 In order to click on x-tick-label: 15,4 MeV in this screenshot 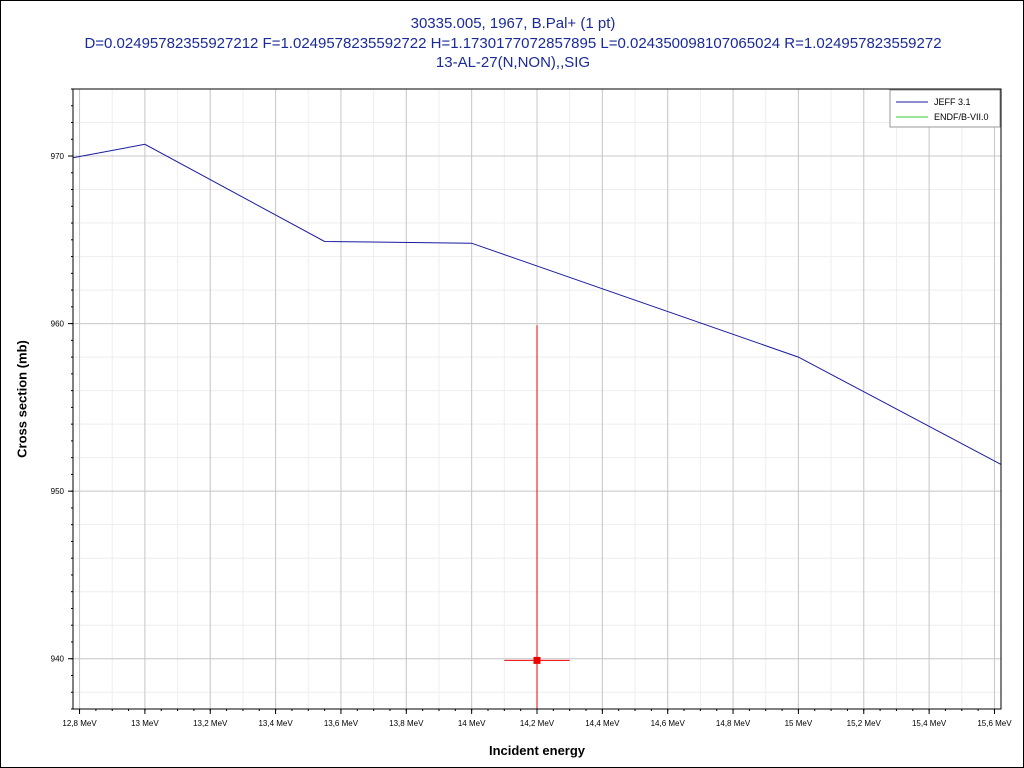, I will do `click(929, 723)`.